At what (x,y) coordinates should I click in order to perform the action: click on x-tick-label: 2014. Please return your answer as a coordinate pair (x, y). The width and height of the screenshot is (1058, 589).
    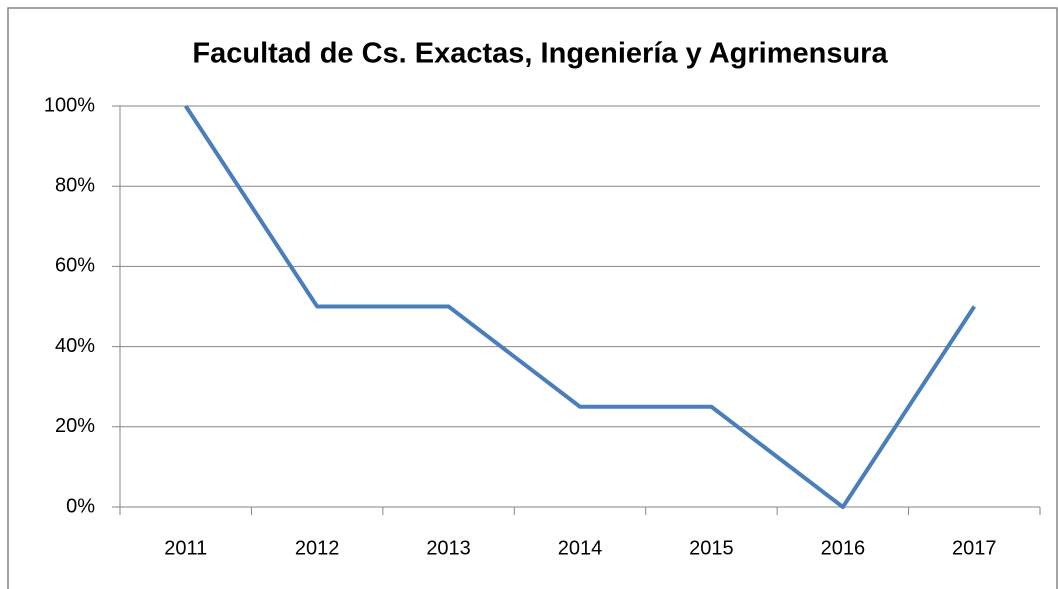
    Looking at the image, I should click on (580, 548).